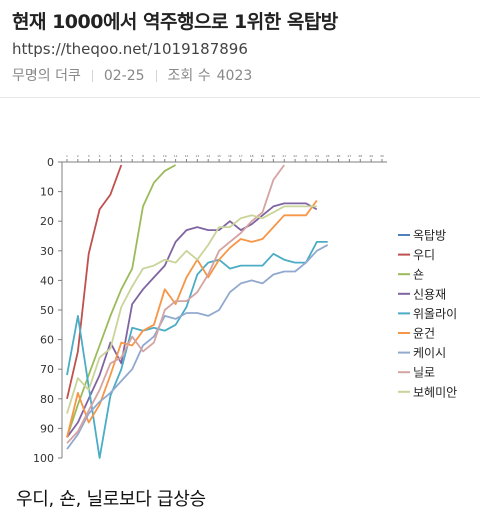 The height and width of the screenshot is (531, 480). I want to click on x-tick-label: 12, so click(187, 156).